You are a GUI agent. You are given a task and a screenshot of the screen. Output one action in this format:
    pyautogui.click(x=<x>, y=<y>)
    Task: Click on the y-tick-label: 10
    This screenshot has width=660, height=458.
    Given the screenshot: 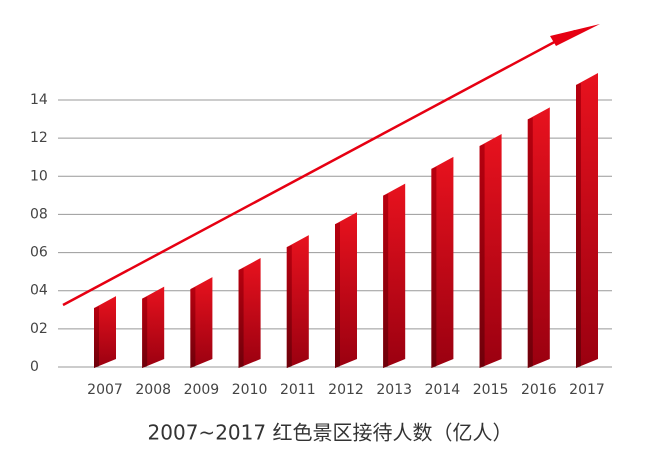 What is the action you would take?
    pyautogui.click(x=39, y=176)
    